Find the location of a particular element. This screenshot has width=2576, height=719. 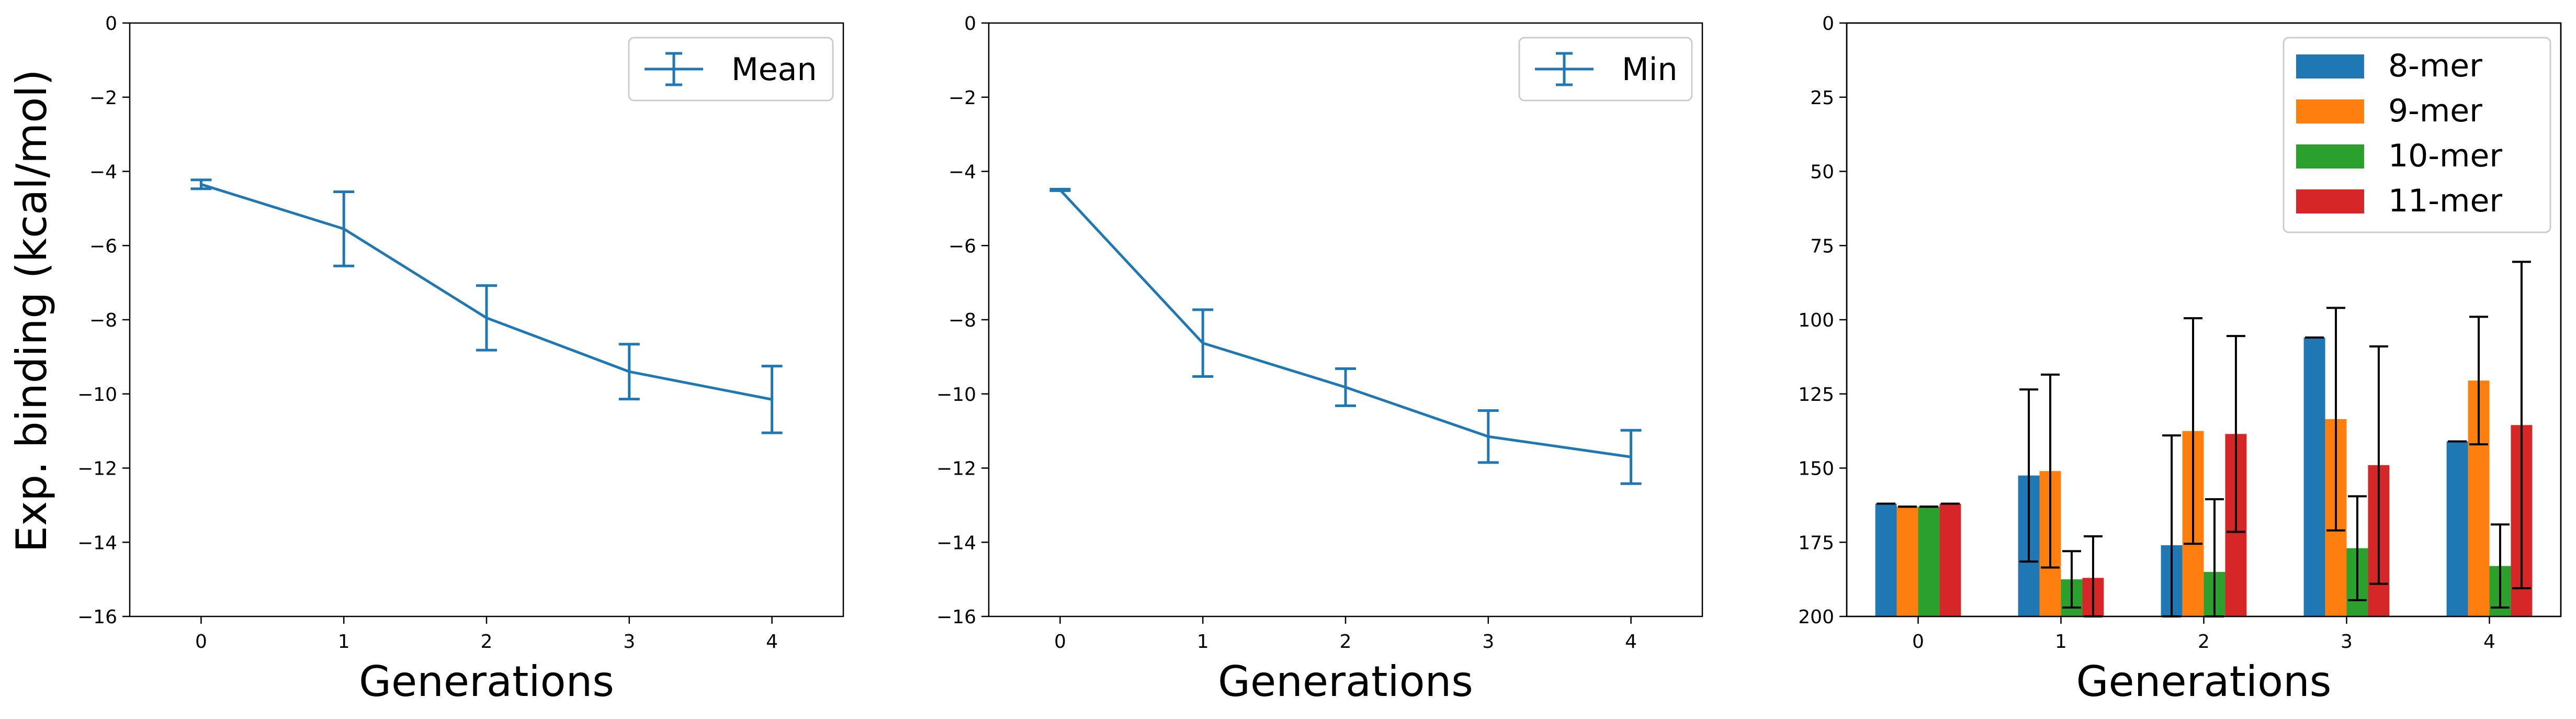

y-tick-label: 25 is located at coordinates (1822, 98).